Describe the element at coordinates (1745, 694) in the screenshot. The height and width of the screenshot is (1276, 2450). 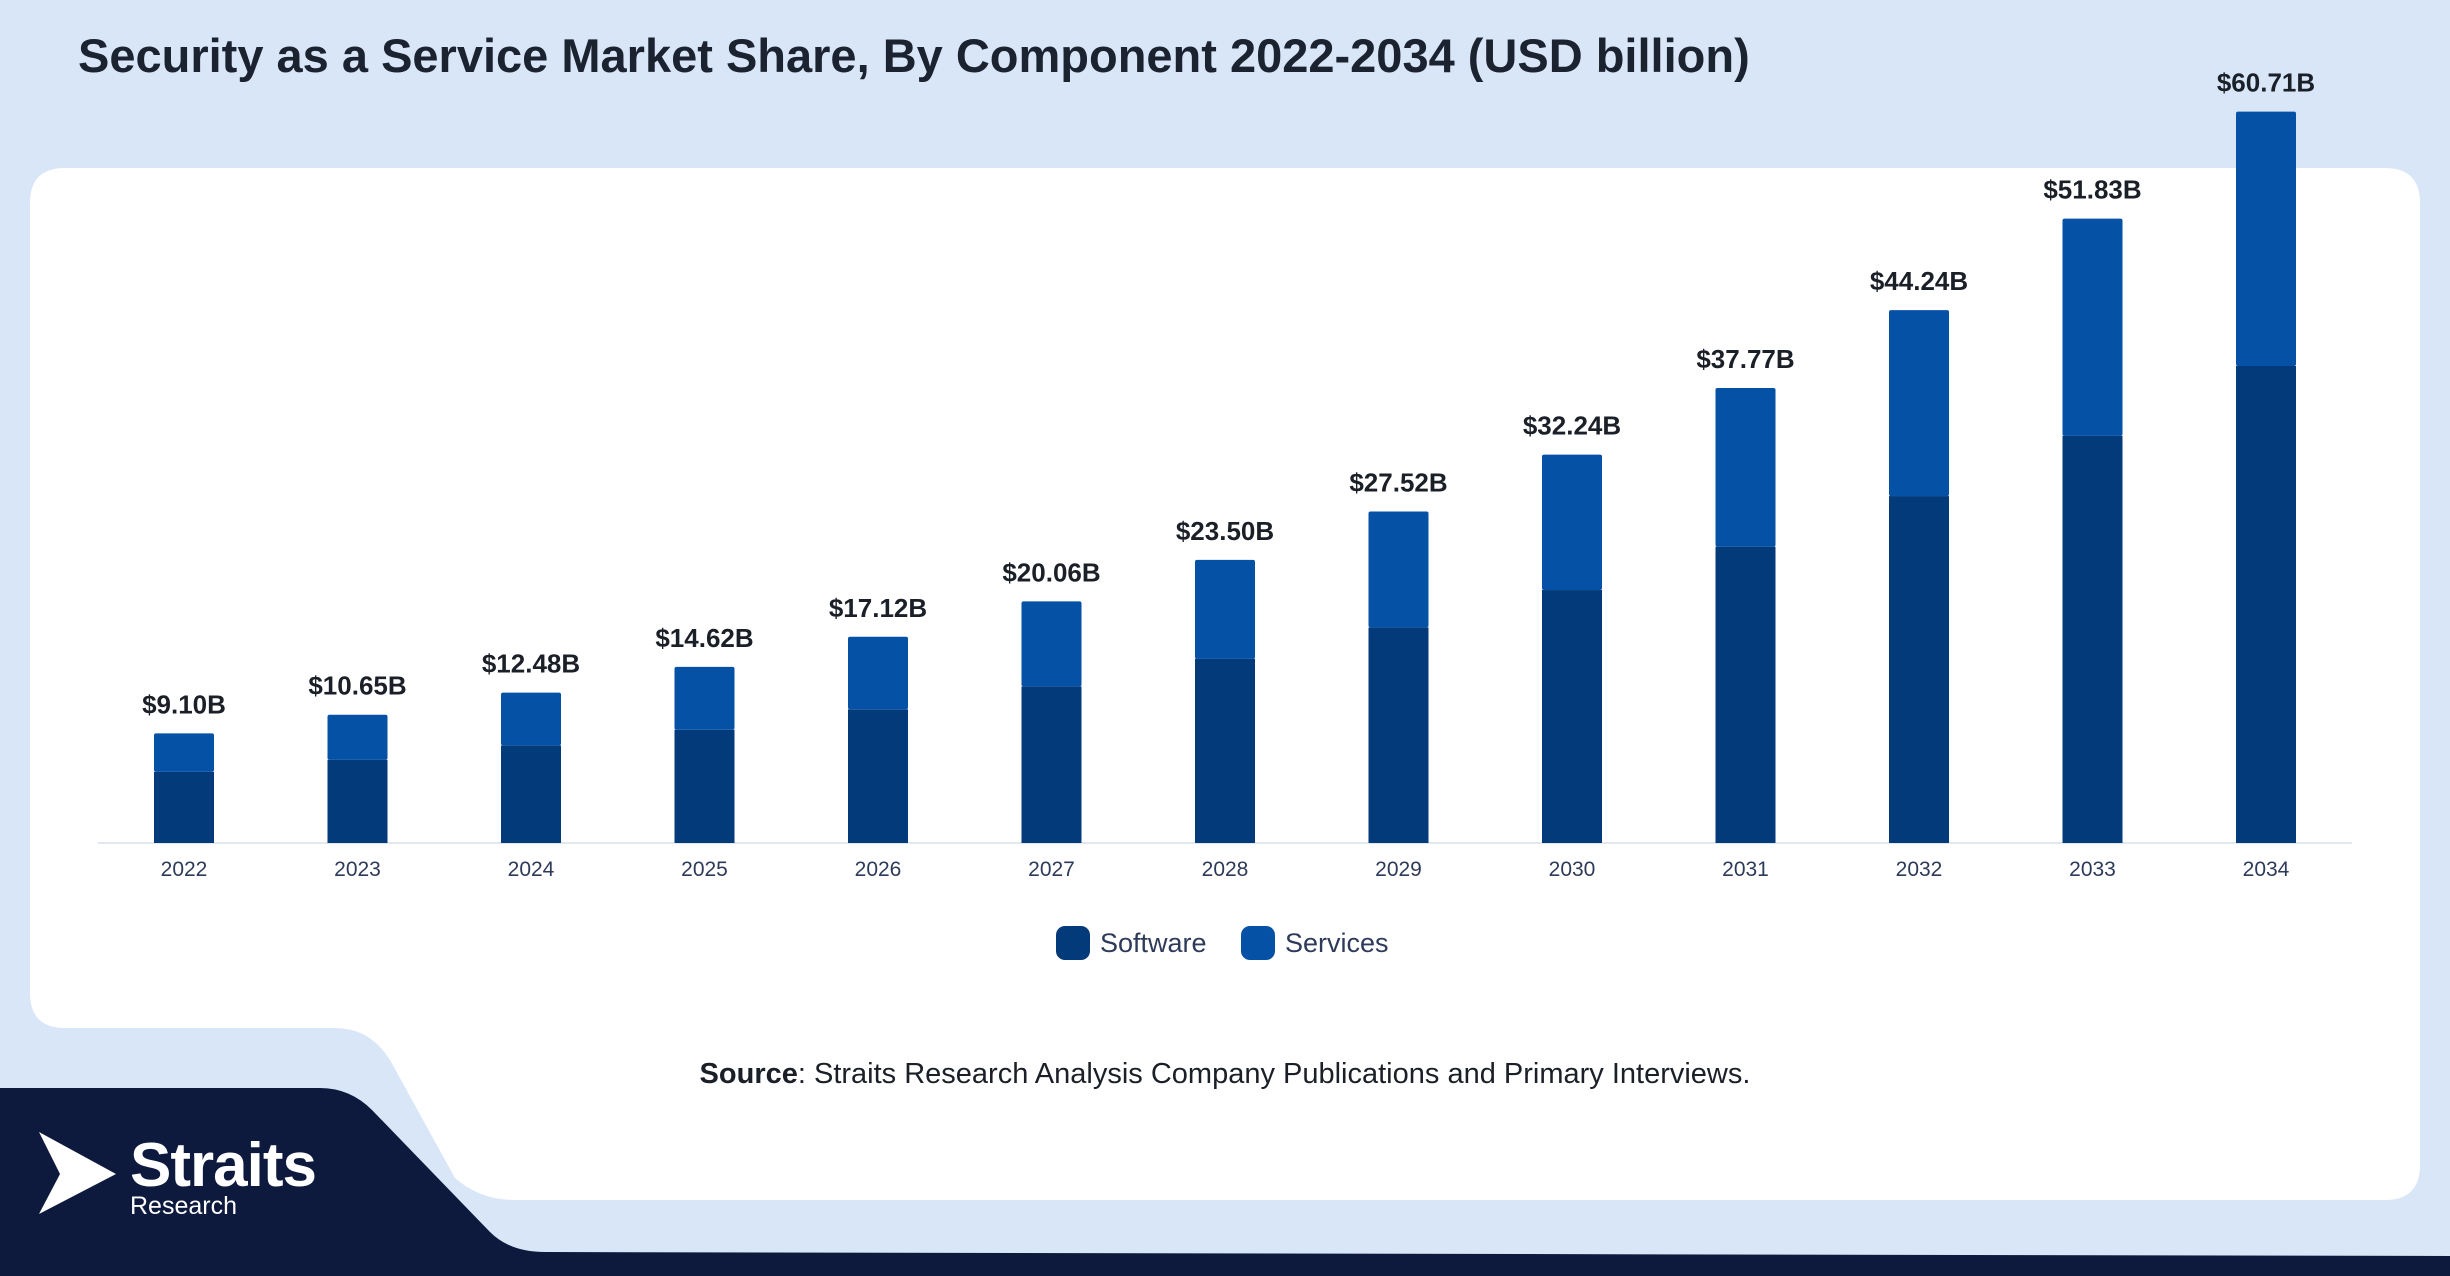
I see `bar-software-2031` at that location.